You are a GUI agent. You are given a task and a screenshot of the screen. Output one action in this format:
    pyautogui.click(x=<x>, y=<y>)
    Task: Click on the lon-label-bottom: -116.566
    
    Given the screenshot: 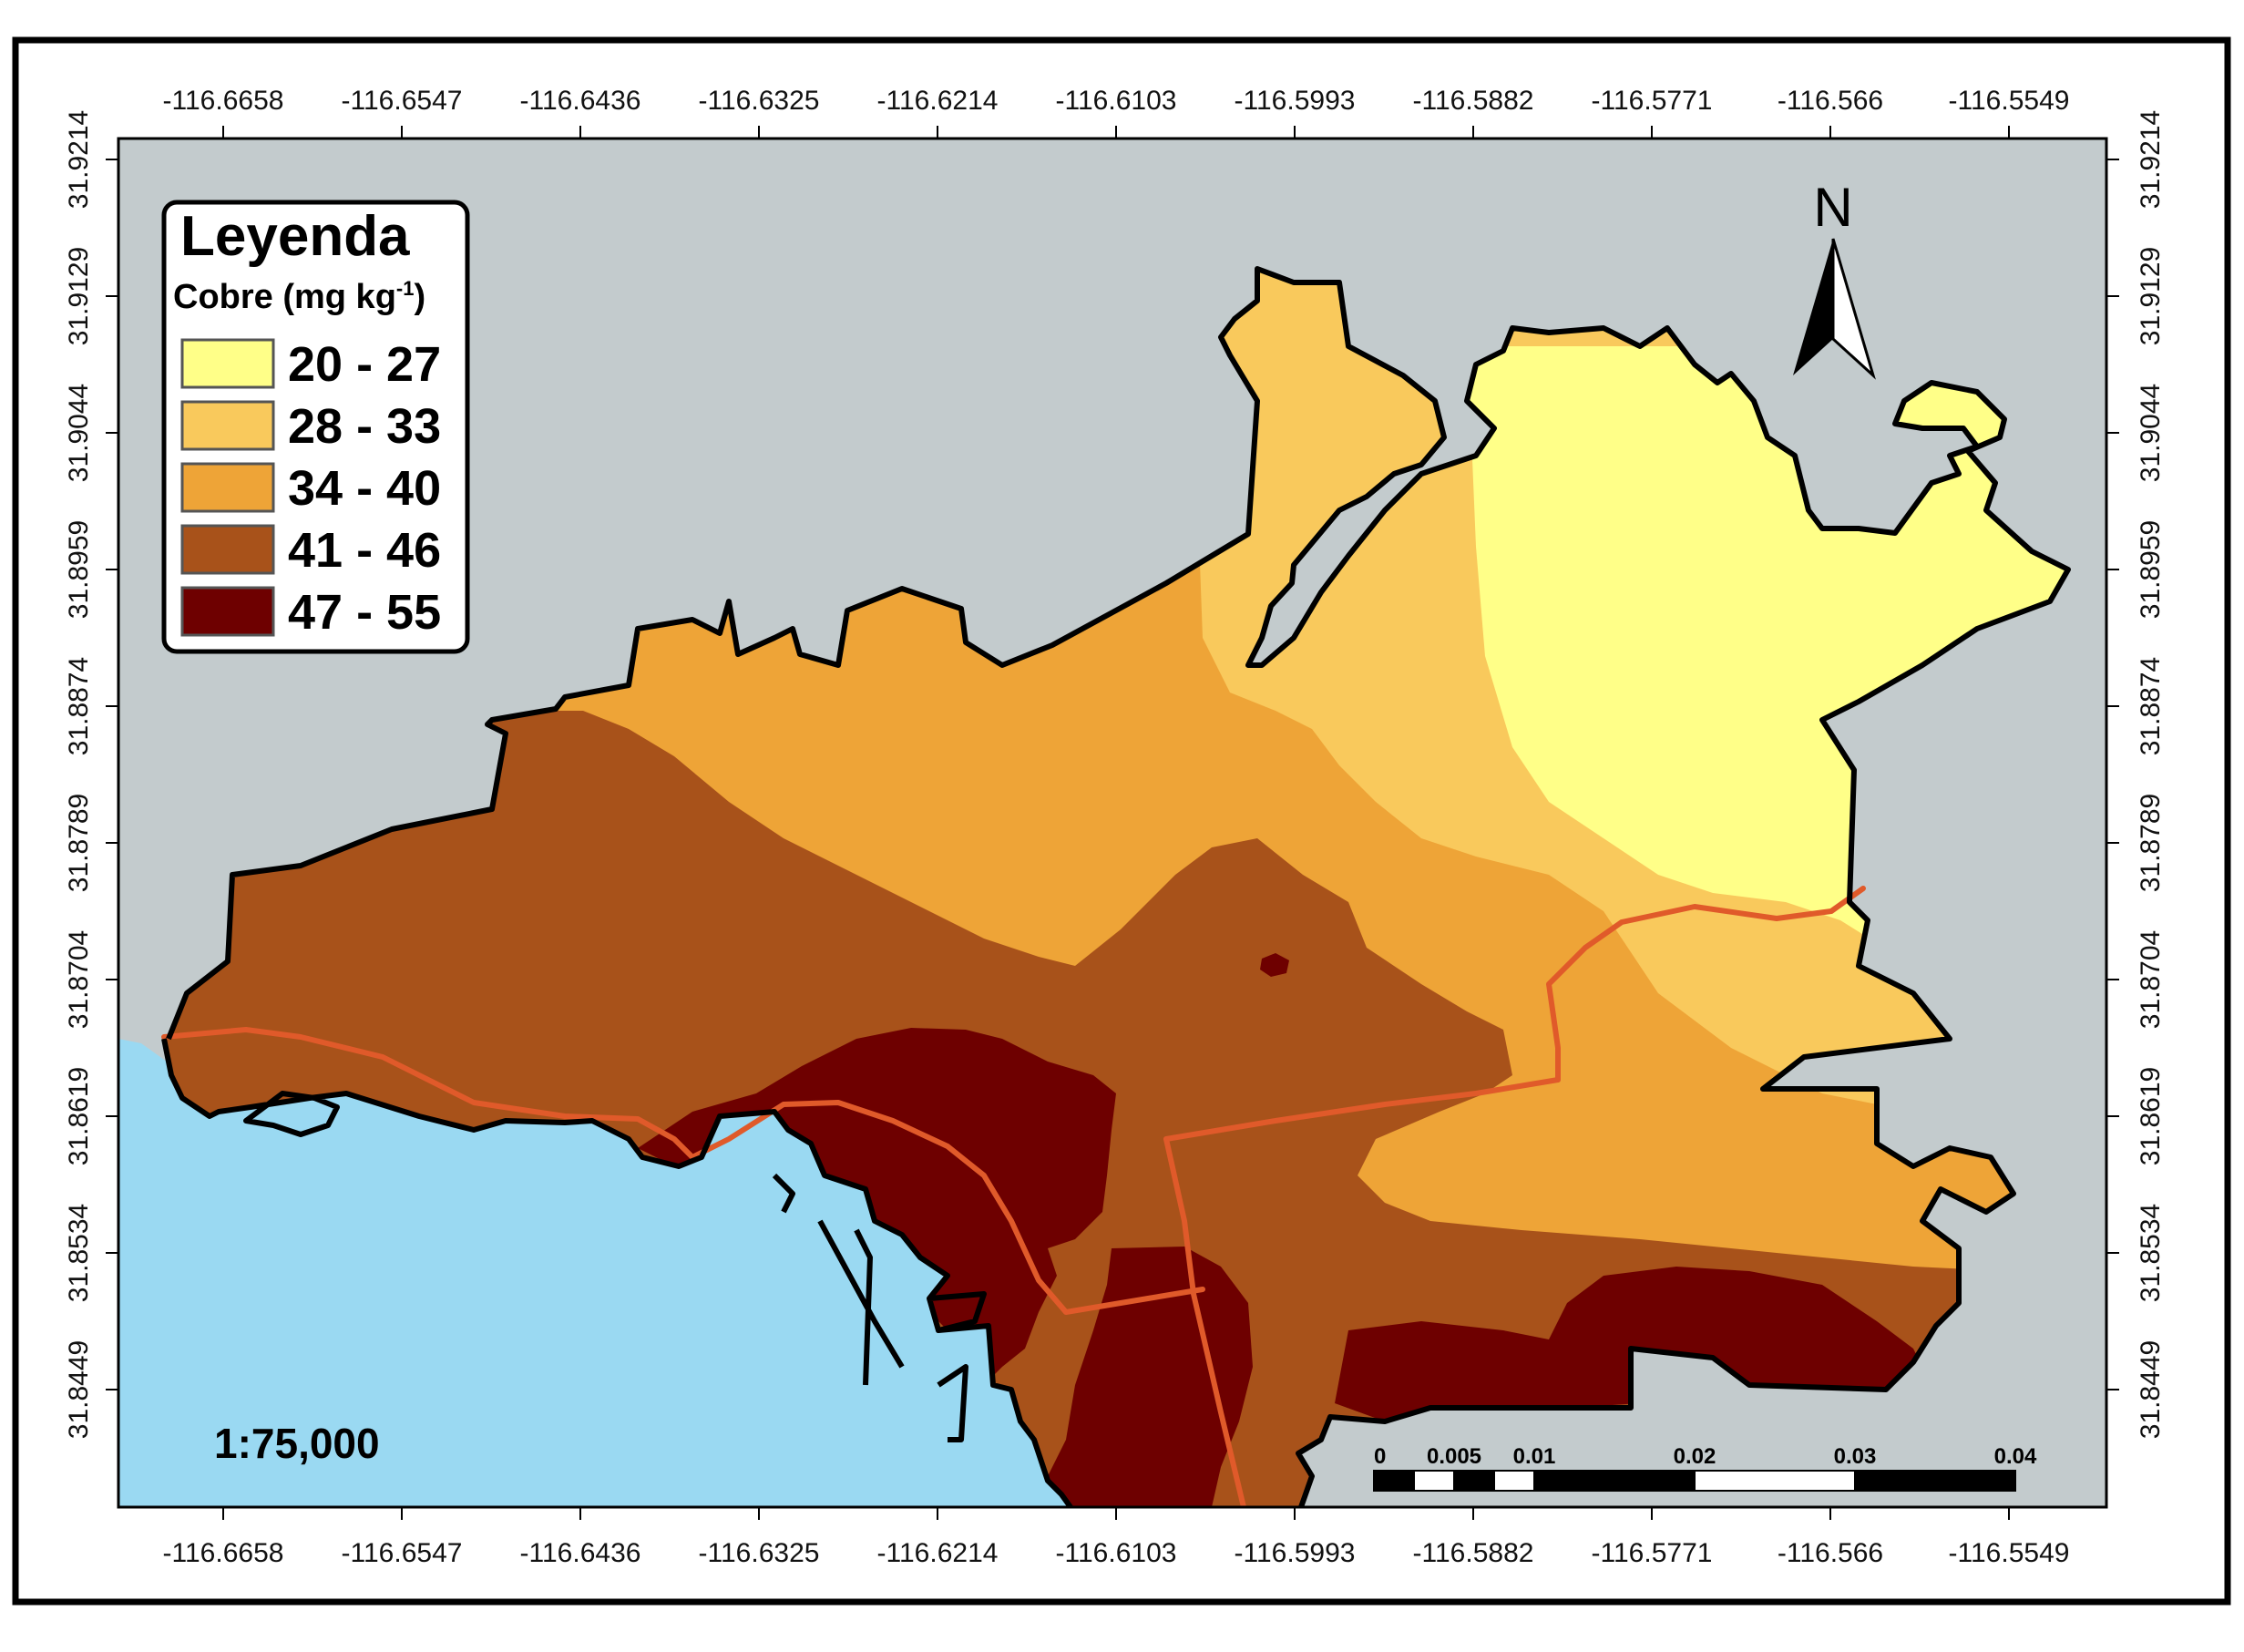 What is the action you would take?
    pyautogui.click(x=1831, y=1553)
    